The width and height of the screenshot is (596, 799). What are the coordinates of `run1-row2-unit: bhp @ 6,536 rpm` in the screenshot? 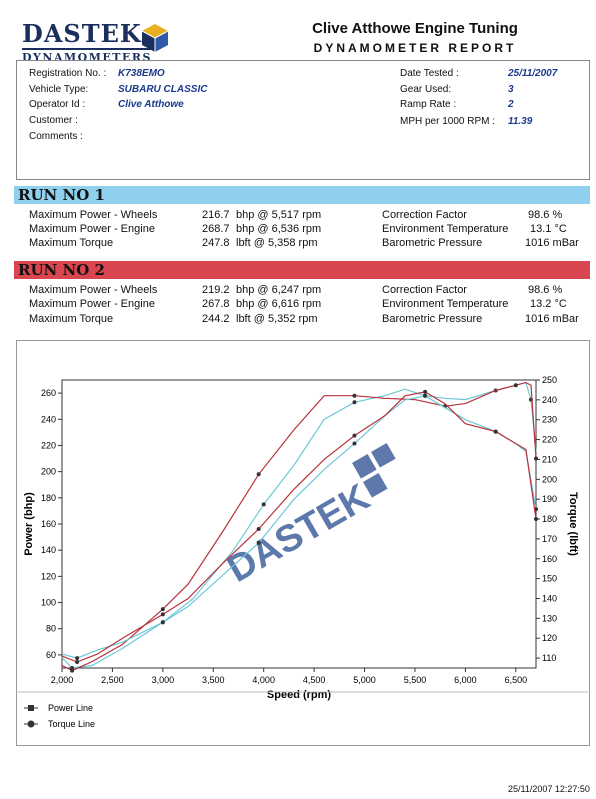 It's located at (279, 229).